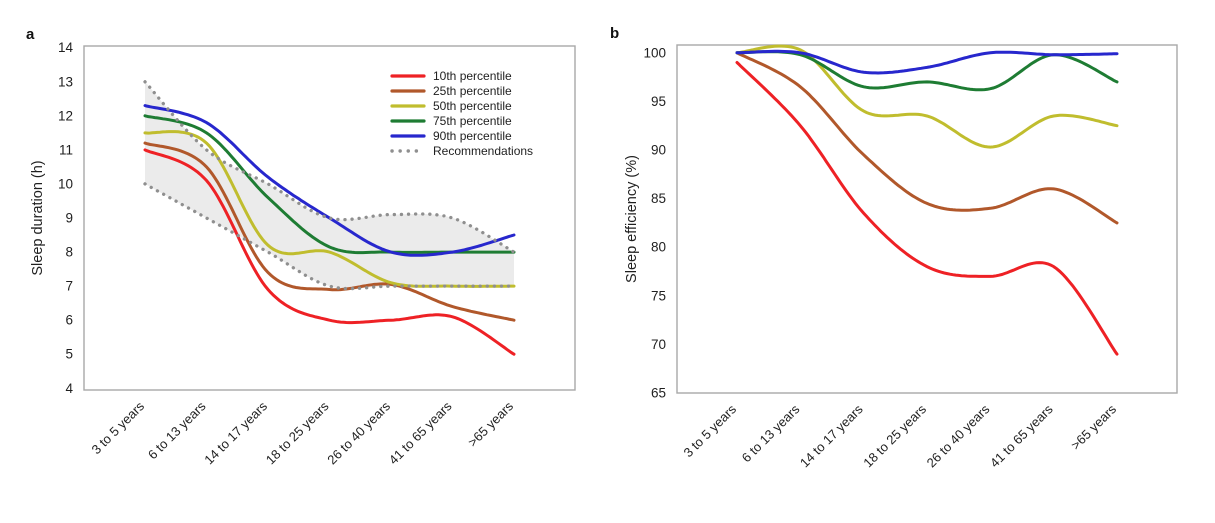  I want to click on y-tick-label: 70, so click(658, 344).